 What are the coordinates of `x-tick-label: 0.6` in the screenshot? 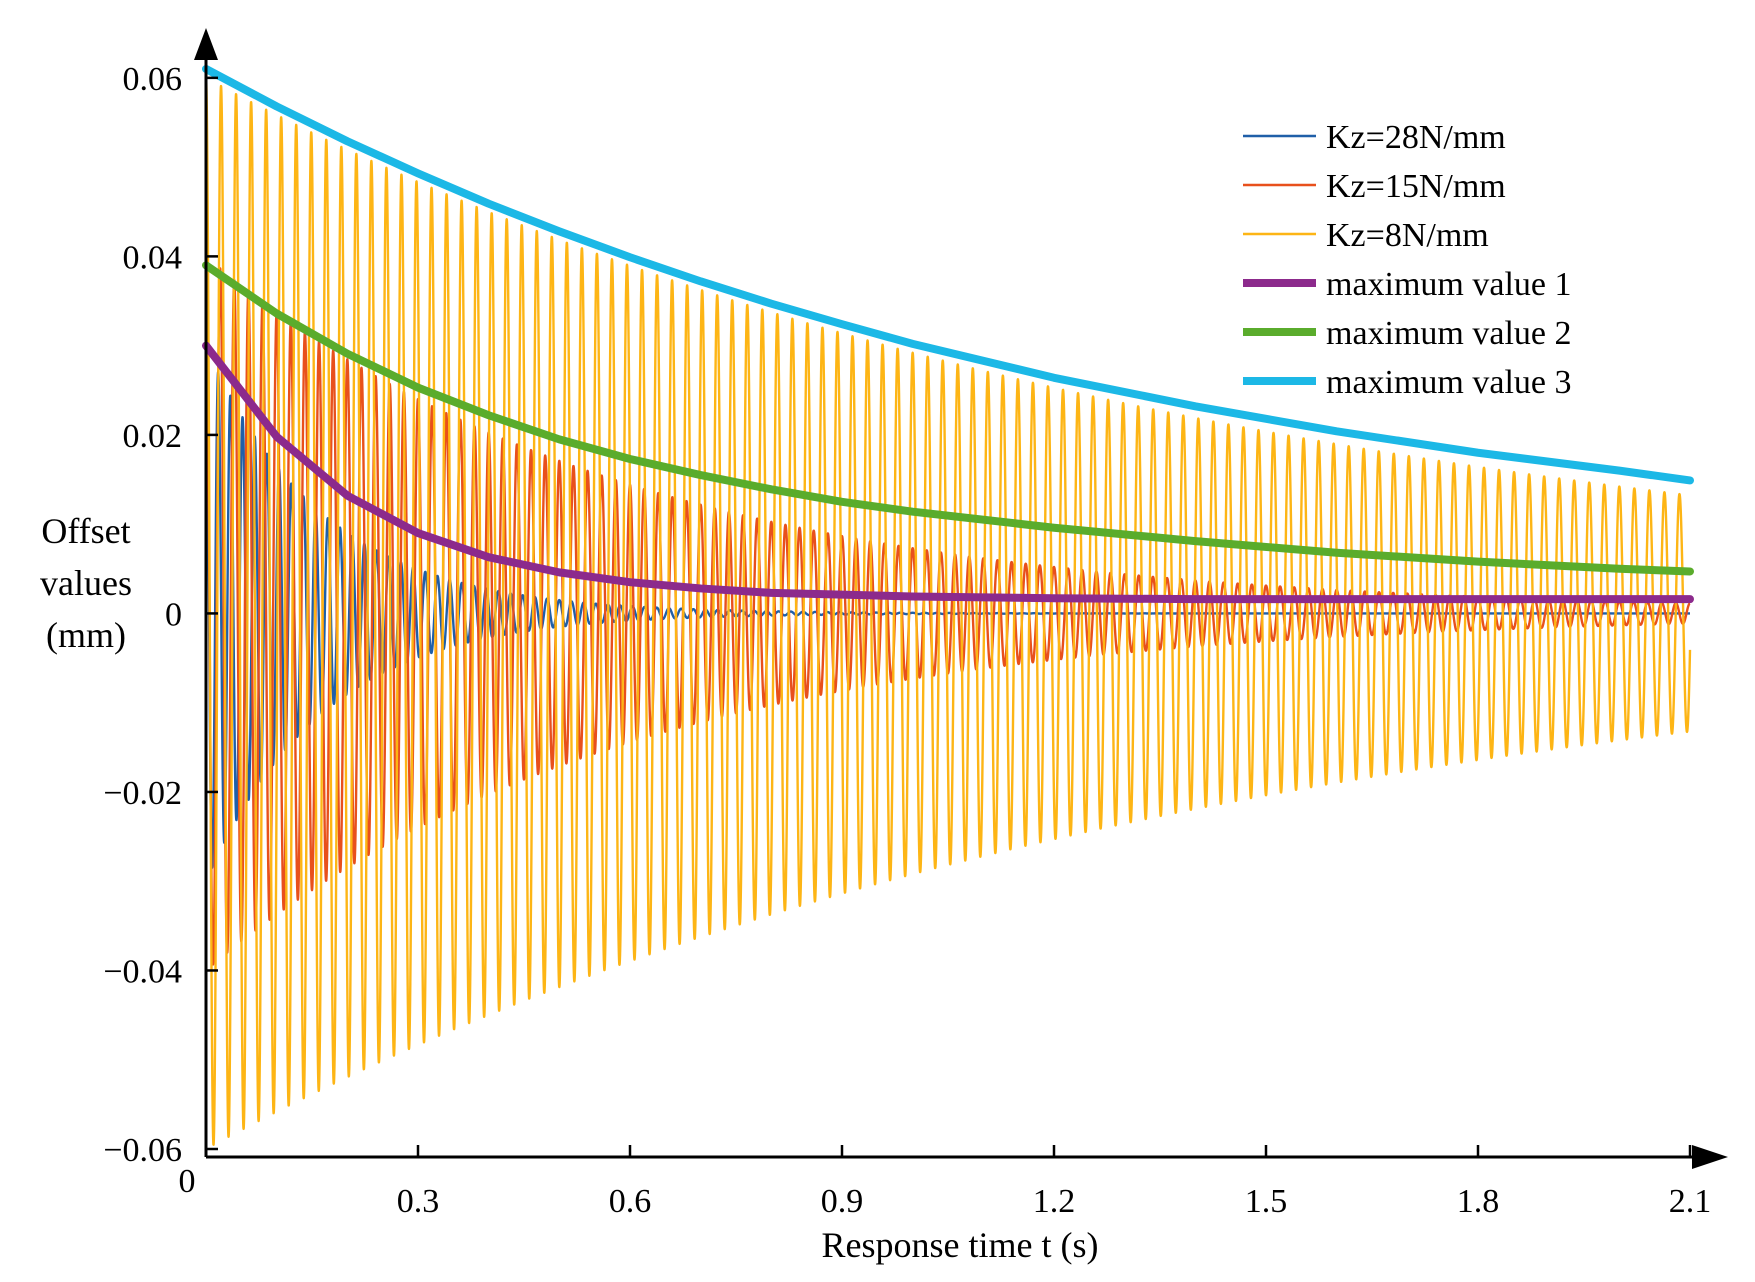 It's located at (630, 1201).